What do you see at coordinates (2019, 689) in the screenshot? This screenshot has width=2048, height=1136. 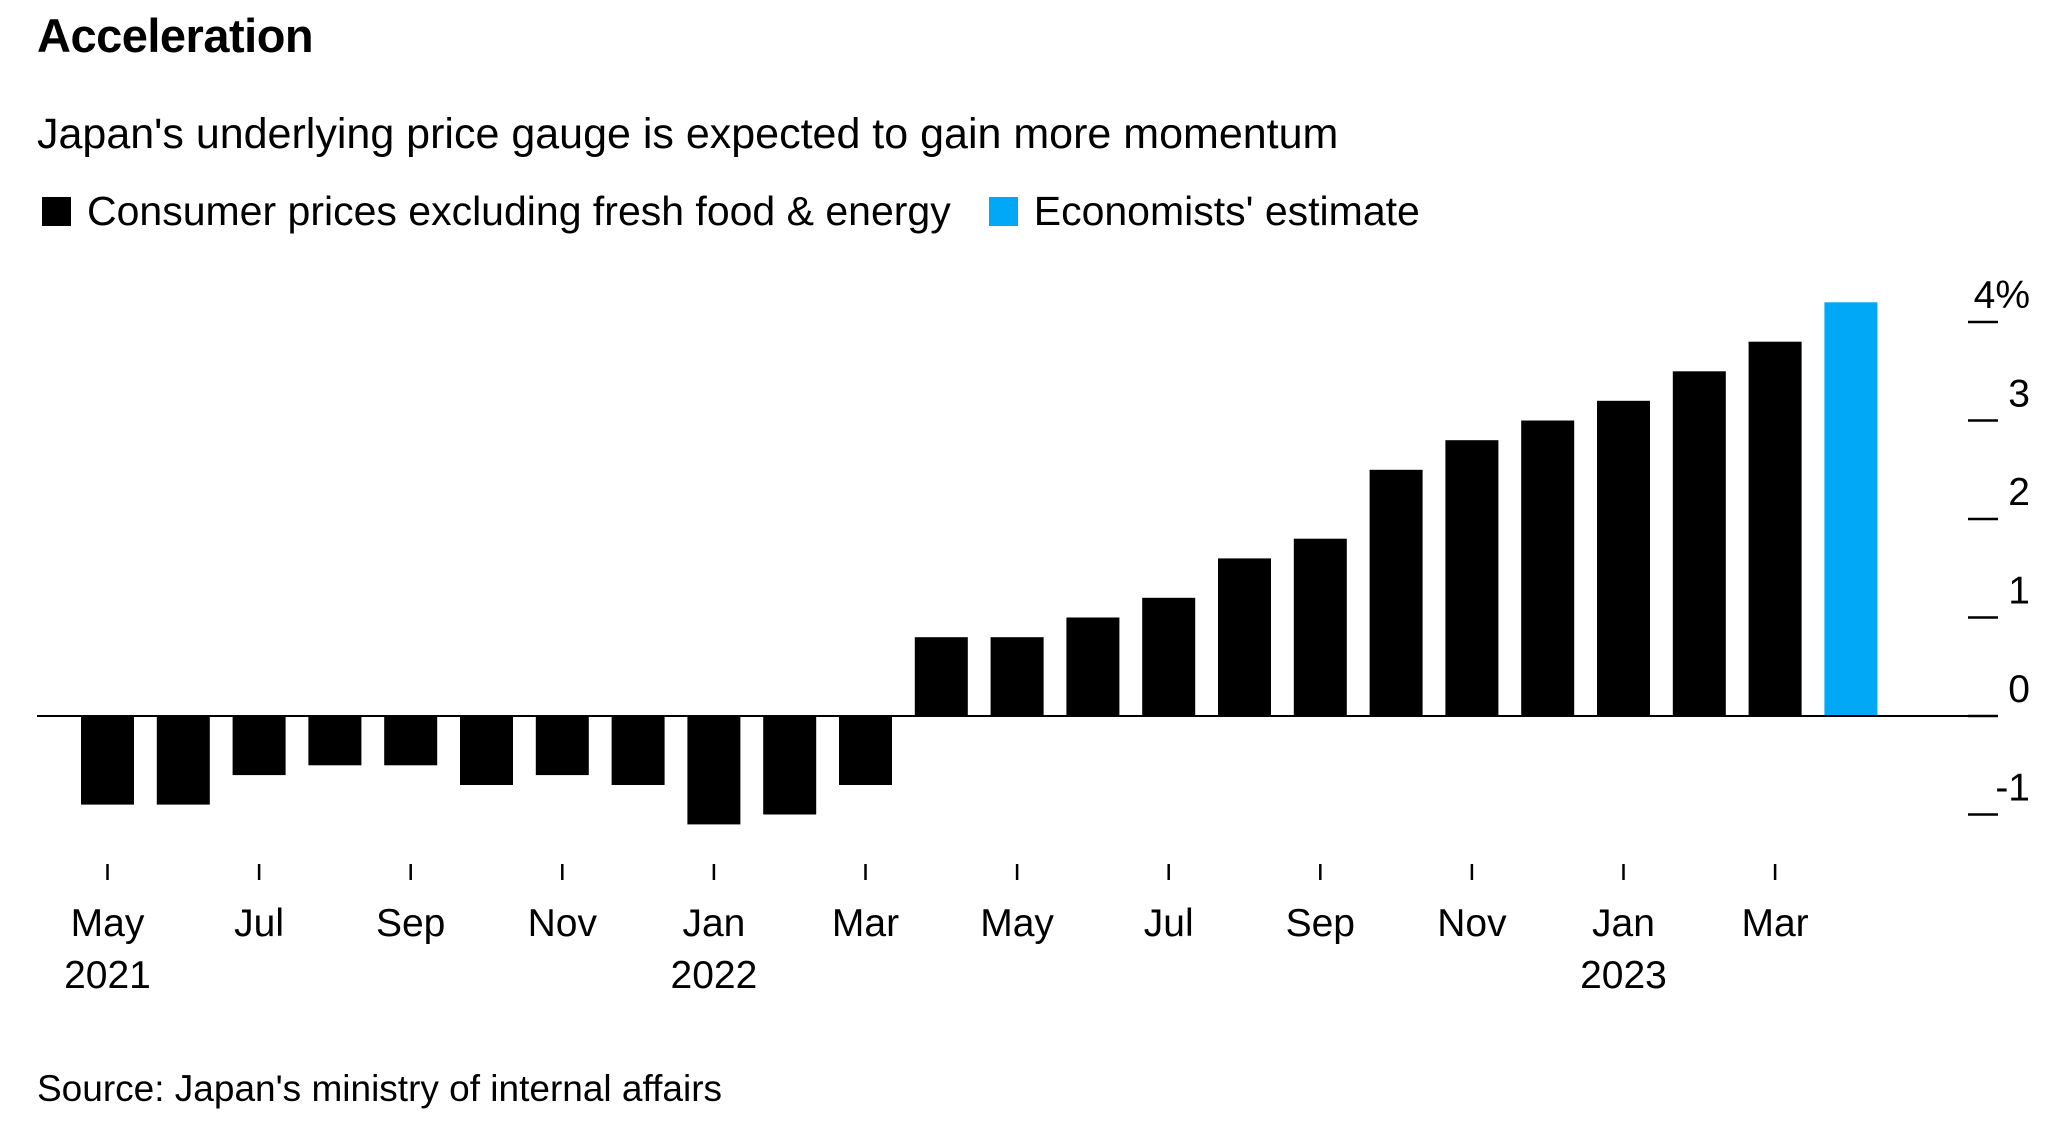 I see `y-axis-tick-label: 0` at bounding box center [2019, 689].